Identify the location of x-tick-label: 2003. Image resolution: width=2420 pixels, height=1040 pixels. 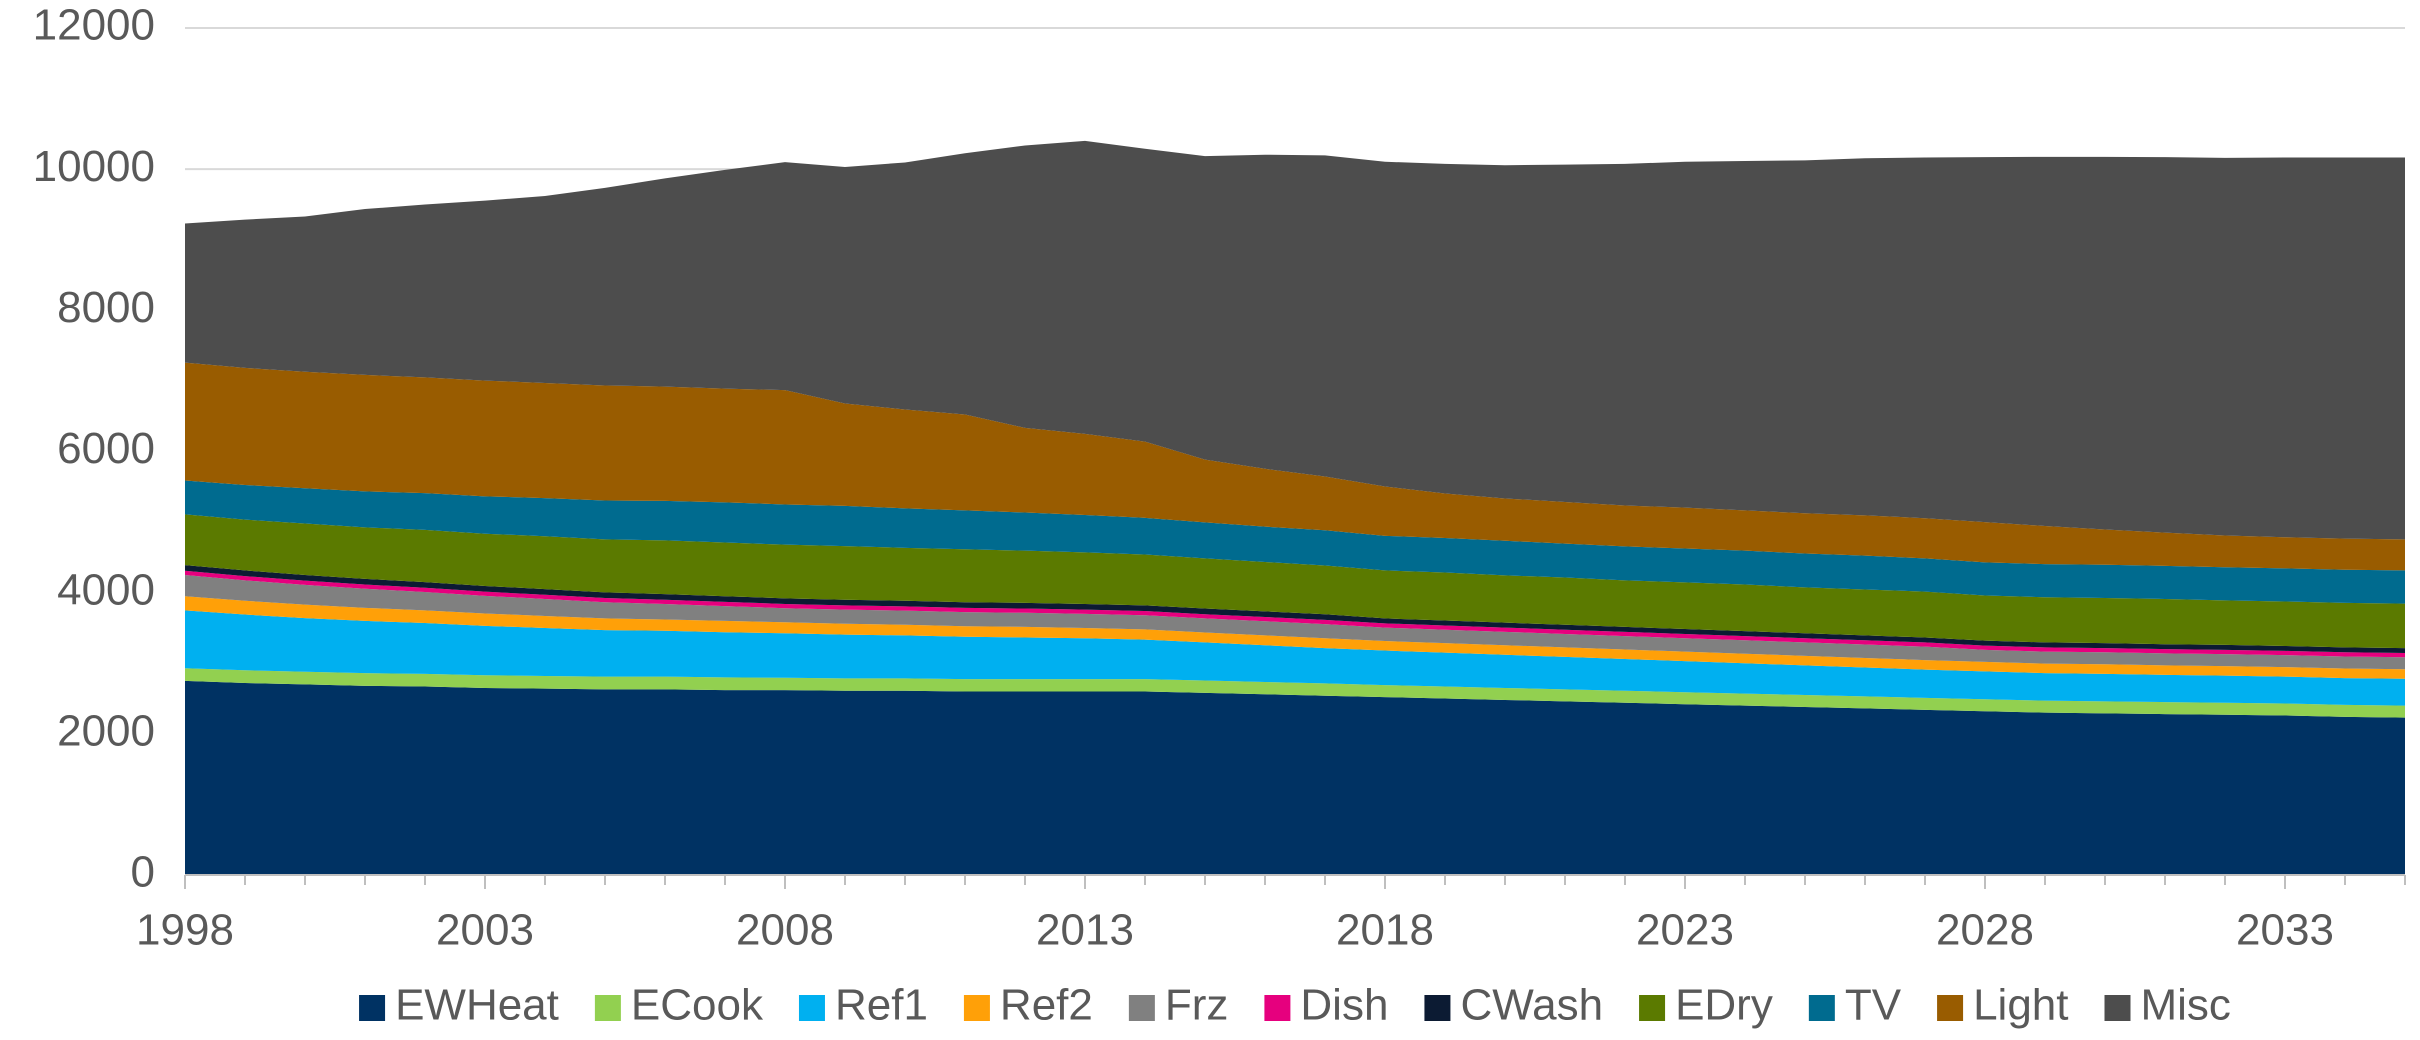
(485, 930).